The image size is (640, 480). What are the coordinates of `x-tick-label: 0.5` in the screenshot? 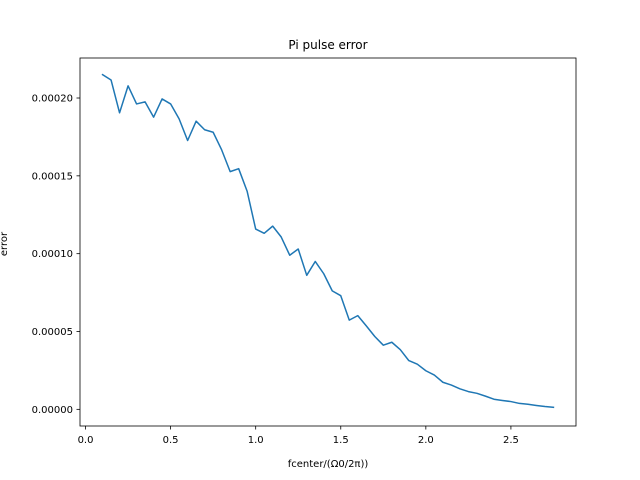 It's located at (171, 440).